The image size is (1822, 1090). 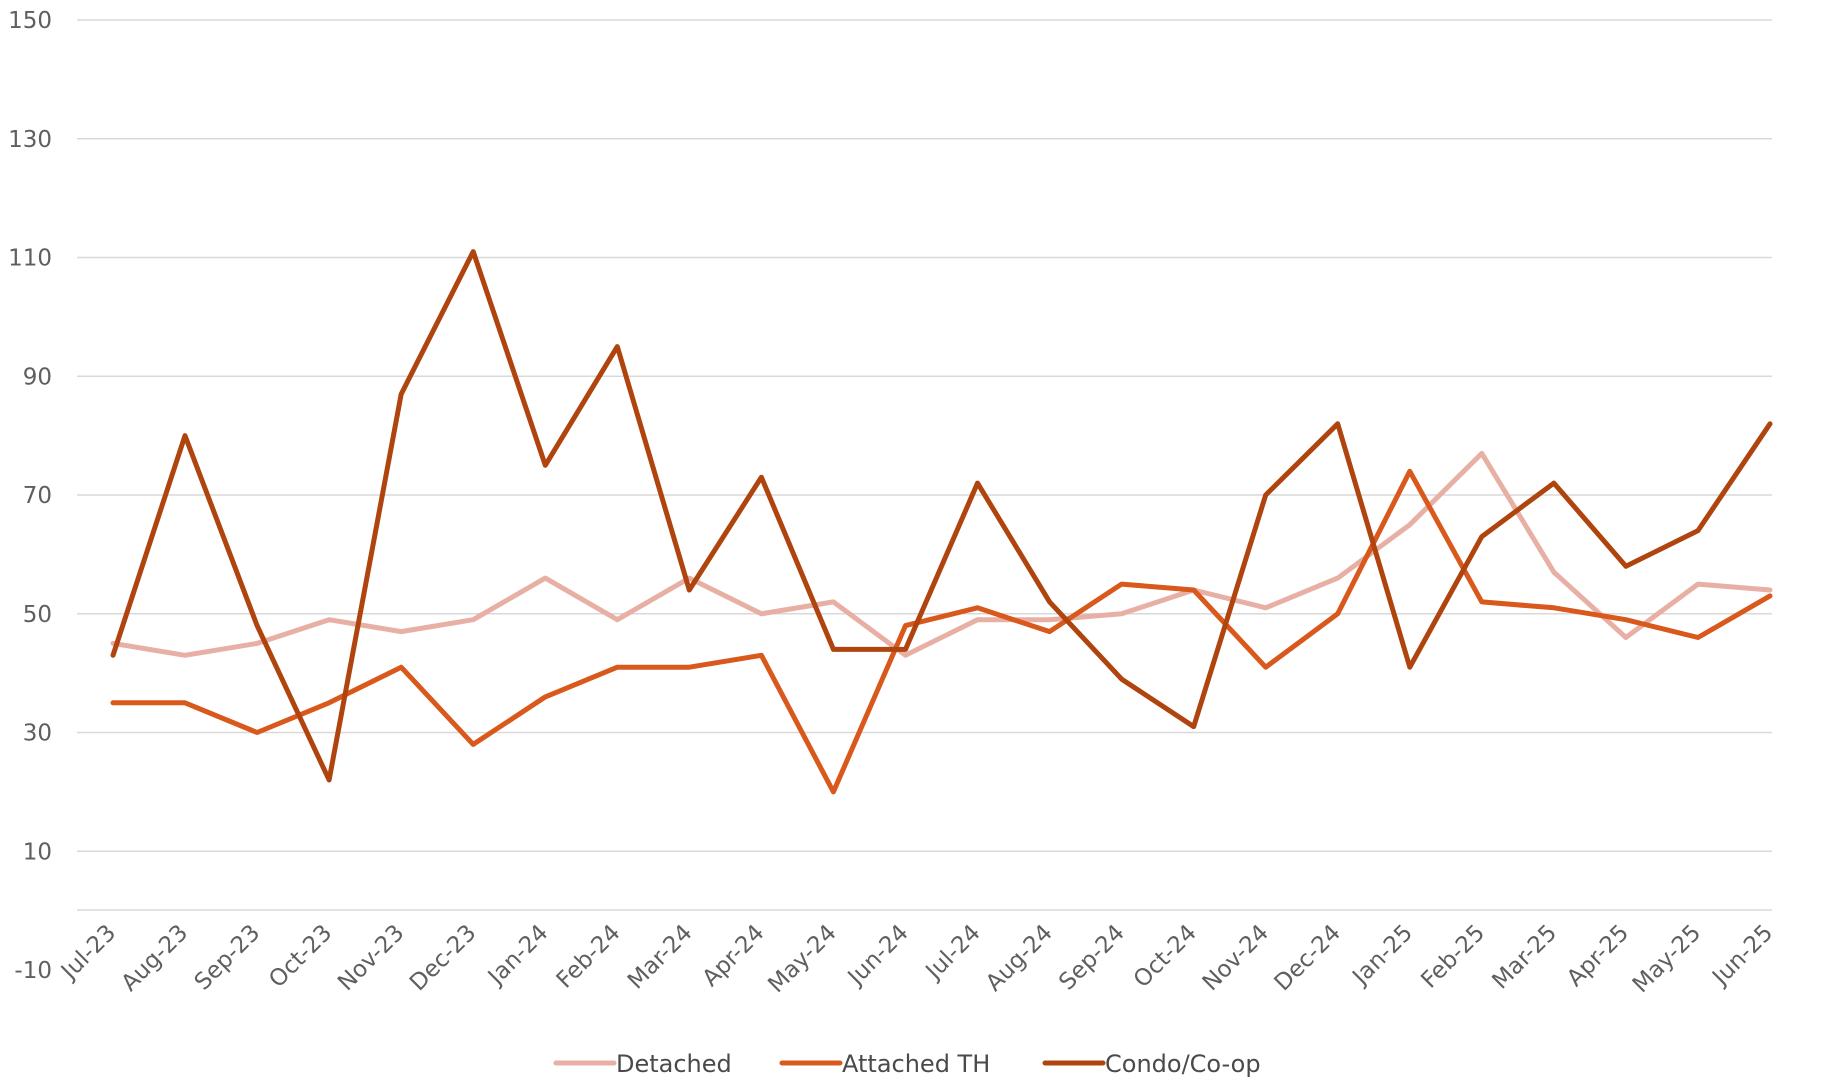 What do you see at coordinates (443, 958) in the screenshot?
I see `x-tick-label: Dec-23` at bounding box center [443, 958].